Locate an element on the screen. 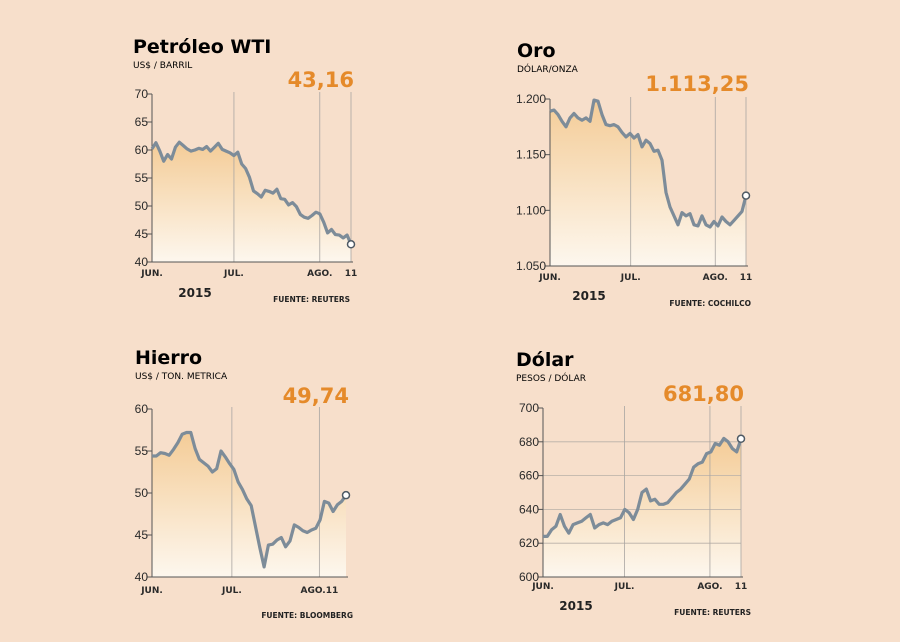 This screenshot has height=642, width=900. last-value-label: 1.113,25 is located at coordinates (697, 84).